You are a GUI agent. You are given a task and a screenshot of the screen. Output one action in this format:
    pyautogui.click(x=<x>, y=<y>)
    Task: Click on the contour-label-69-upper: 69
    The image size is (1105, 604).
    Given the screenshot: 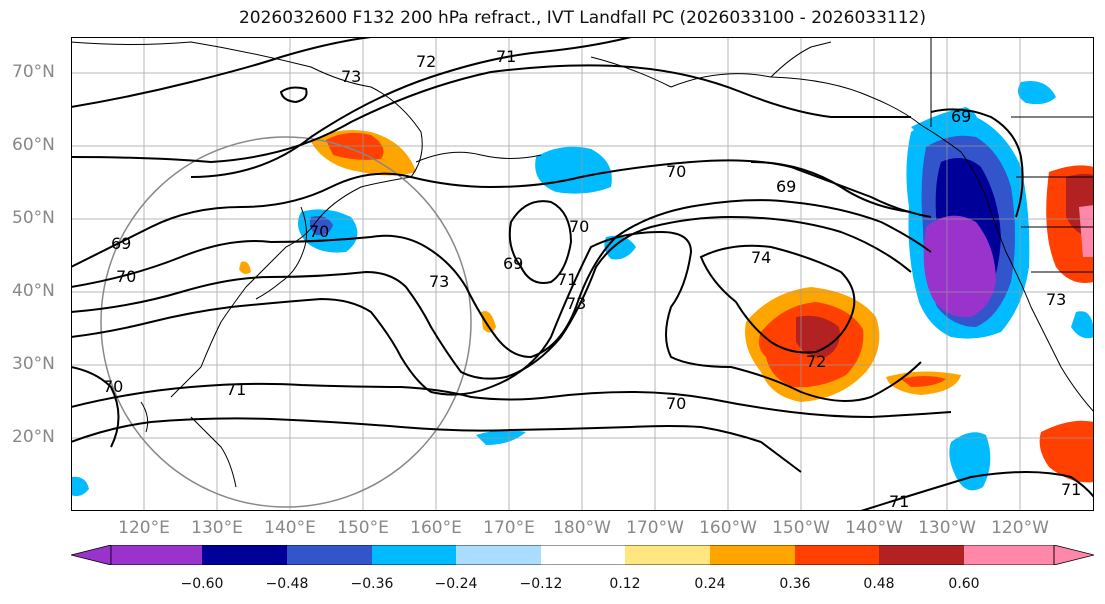 What is the action you would take?
    pyautogui.click(x=786, y=186)
    